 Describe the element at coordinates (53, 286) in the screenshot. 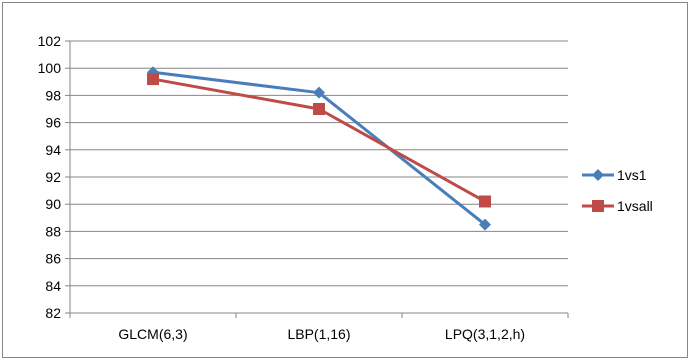

I see `y-tick-label: 84` at that location.